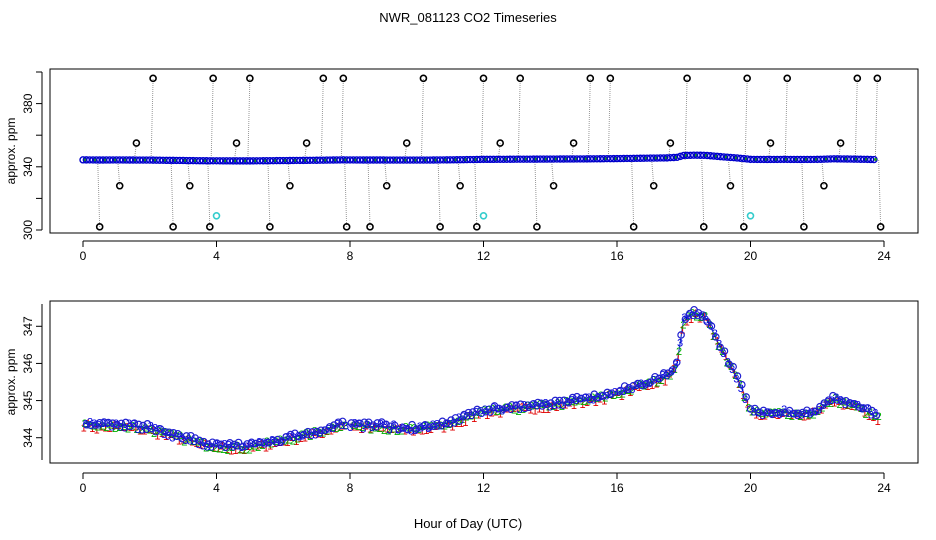 This screenshot has height=540, width=936. What do you see at coordinates (459, 172) in the screenshot?
I see `spike-line-mid-low` at bounding box center [459, 172].